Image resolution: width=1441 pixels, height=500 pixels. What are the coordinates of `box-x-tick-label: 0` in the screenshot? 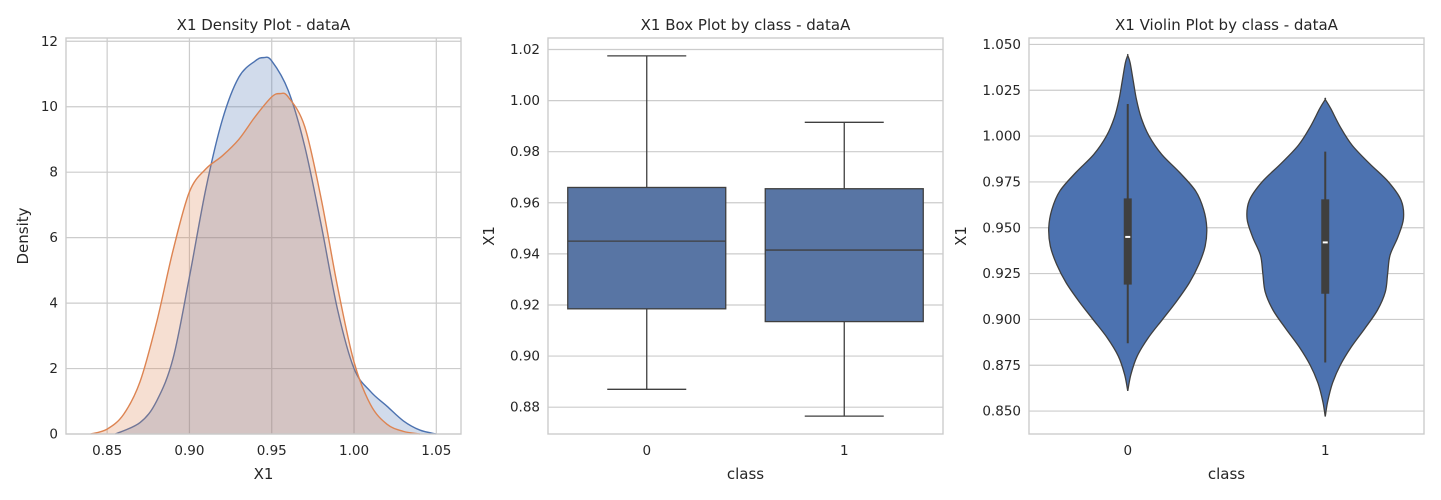 It's located at (646, 451).